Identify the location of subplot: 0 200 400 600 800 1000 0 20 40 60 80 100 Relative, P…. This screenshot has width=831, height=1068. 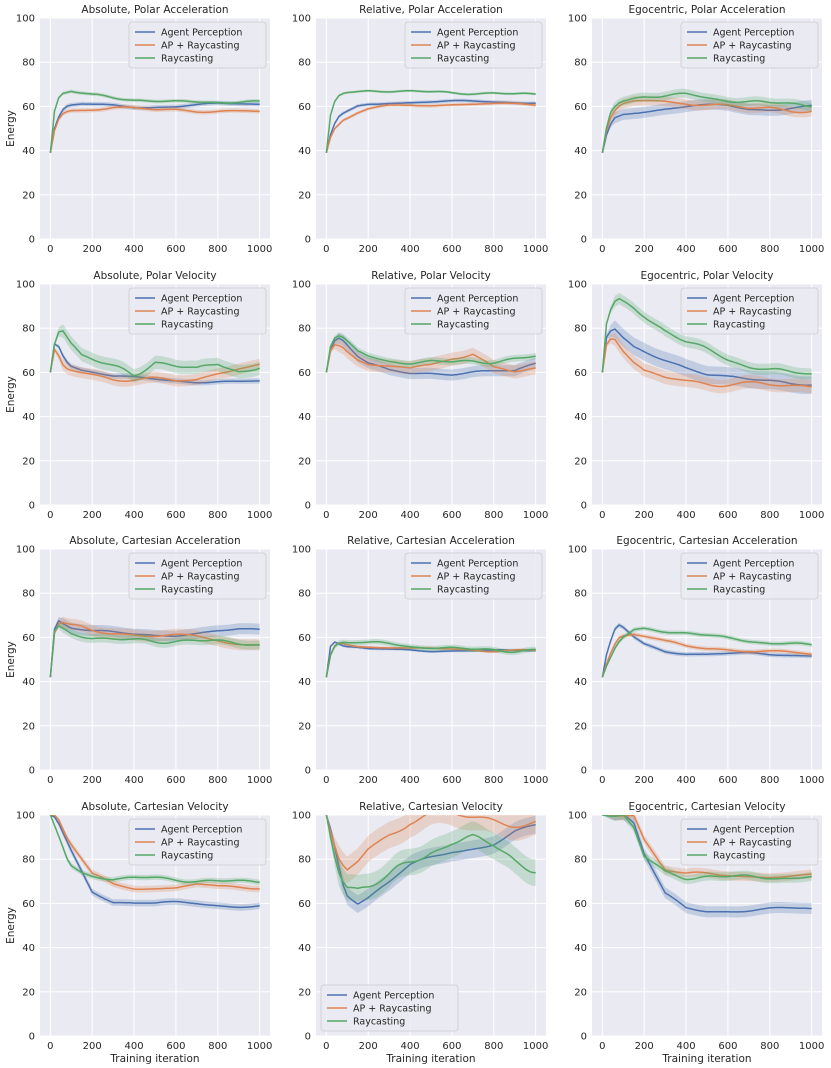
(420, 129).